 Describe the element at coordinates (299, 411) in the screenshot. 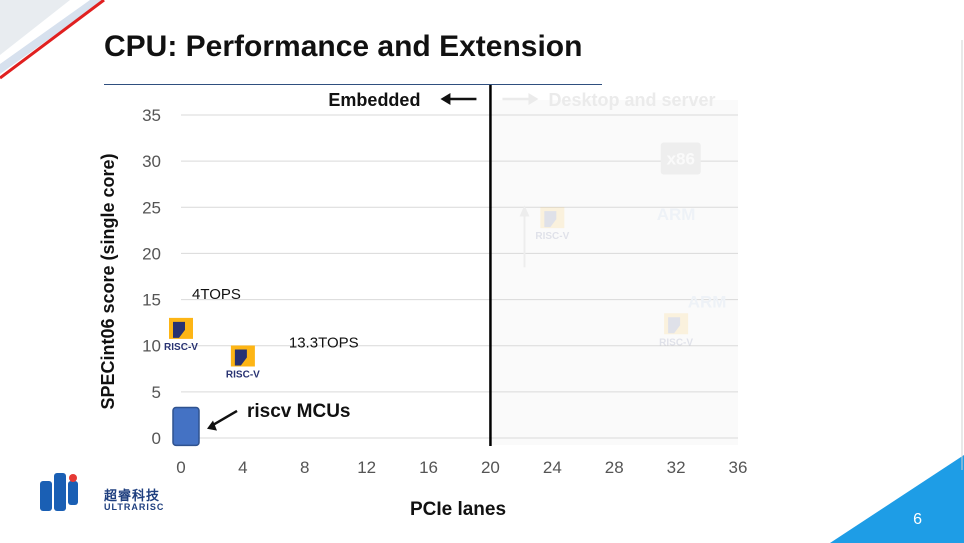

I see `mcu-label: riscv MCUs` at that location.